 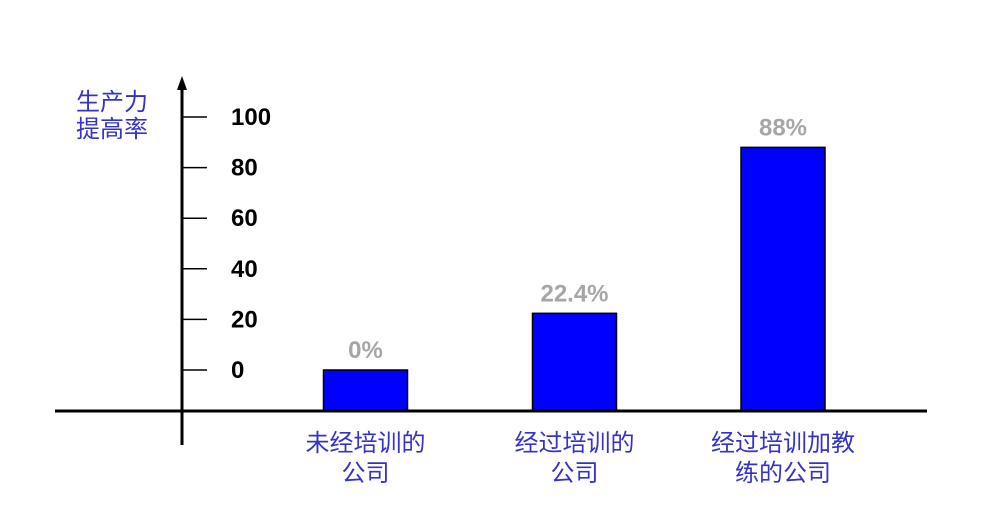 I want to click on category-label: 经过培训加教, so click(x=783, y=443).